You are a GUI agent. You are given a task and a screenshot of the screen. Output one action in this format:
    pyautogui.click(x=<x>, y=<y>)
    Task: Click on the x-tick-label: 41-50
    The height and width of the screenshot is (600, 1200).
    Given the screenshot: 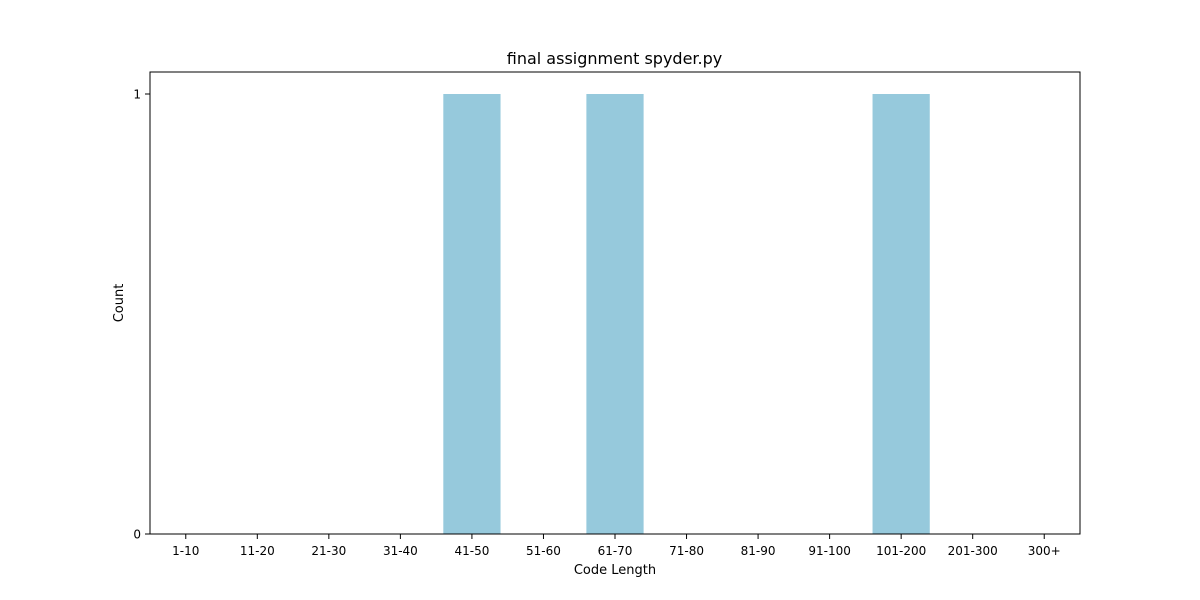 What is the action you would take?
    pyautogui.click(x=471, y=551)
    